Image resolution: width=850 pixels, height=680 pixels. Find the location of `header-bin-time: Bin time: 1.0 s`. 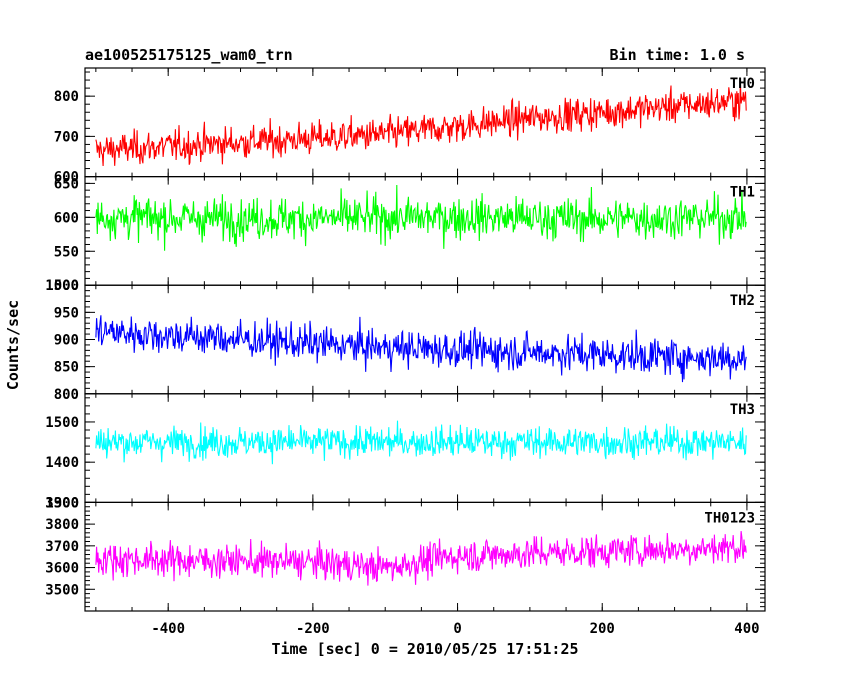

header-bin-time: Bin time: 1.0 s is located at coordinates (677, 55).